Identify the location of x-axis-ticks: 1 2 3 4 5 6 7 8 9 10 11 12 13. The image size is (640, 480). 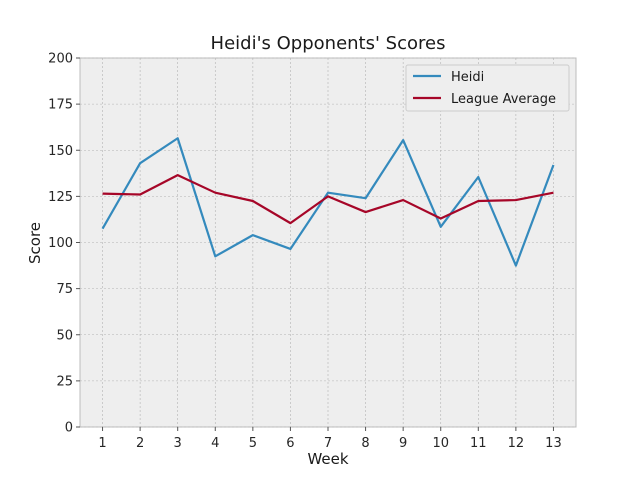
(330, 439).